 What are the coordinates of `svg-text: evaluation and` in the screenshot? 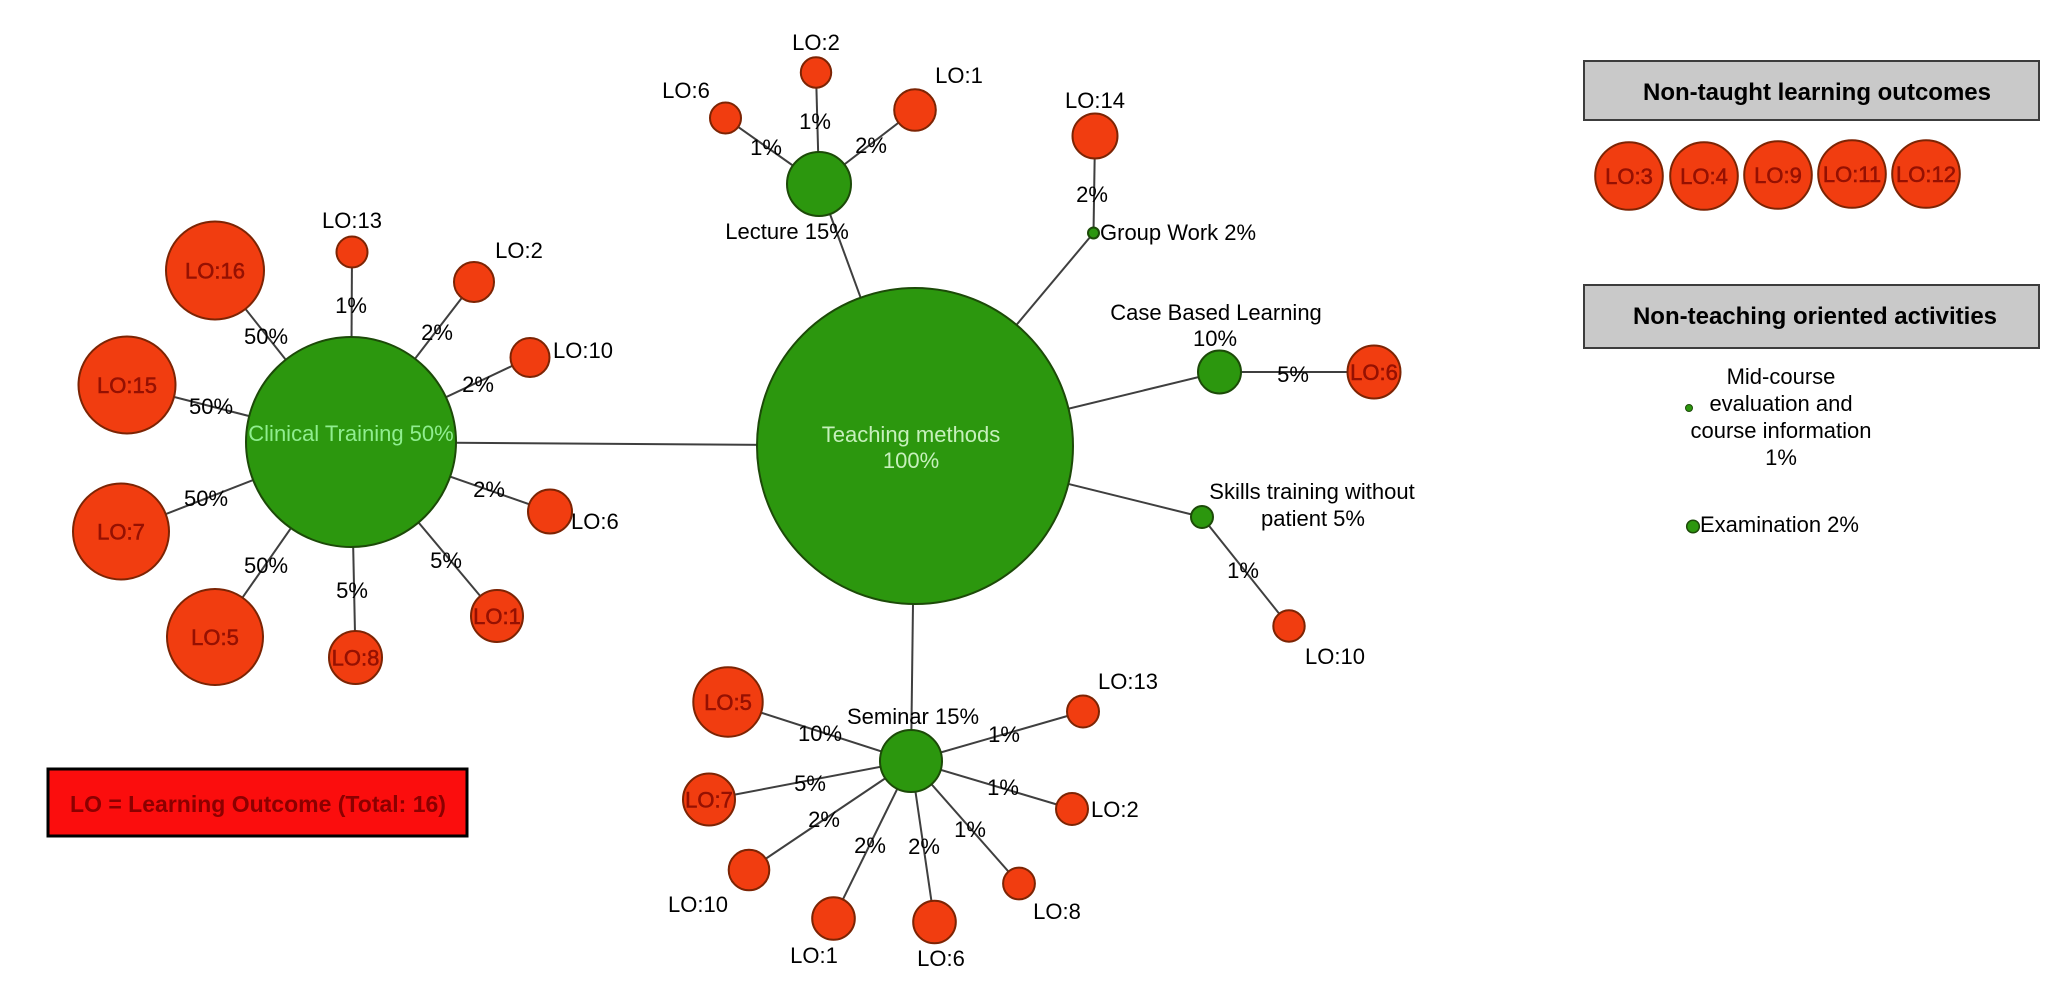 It's located at (1780, 403).